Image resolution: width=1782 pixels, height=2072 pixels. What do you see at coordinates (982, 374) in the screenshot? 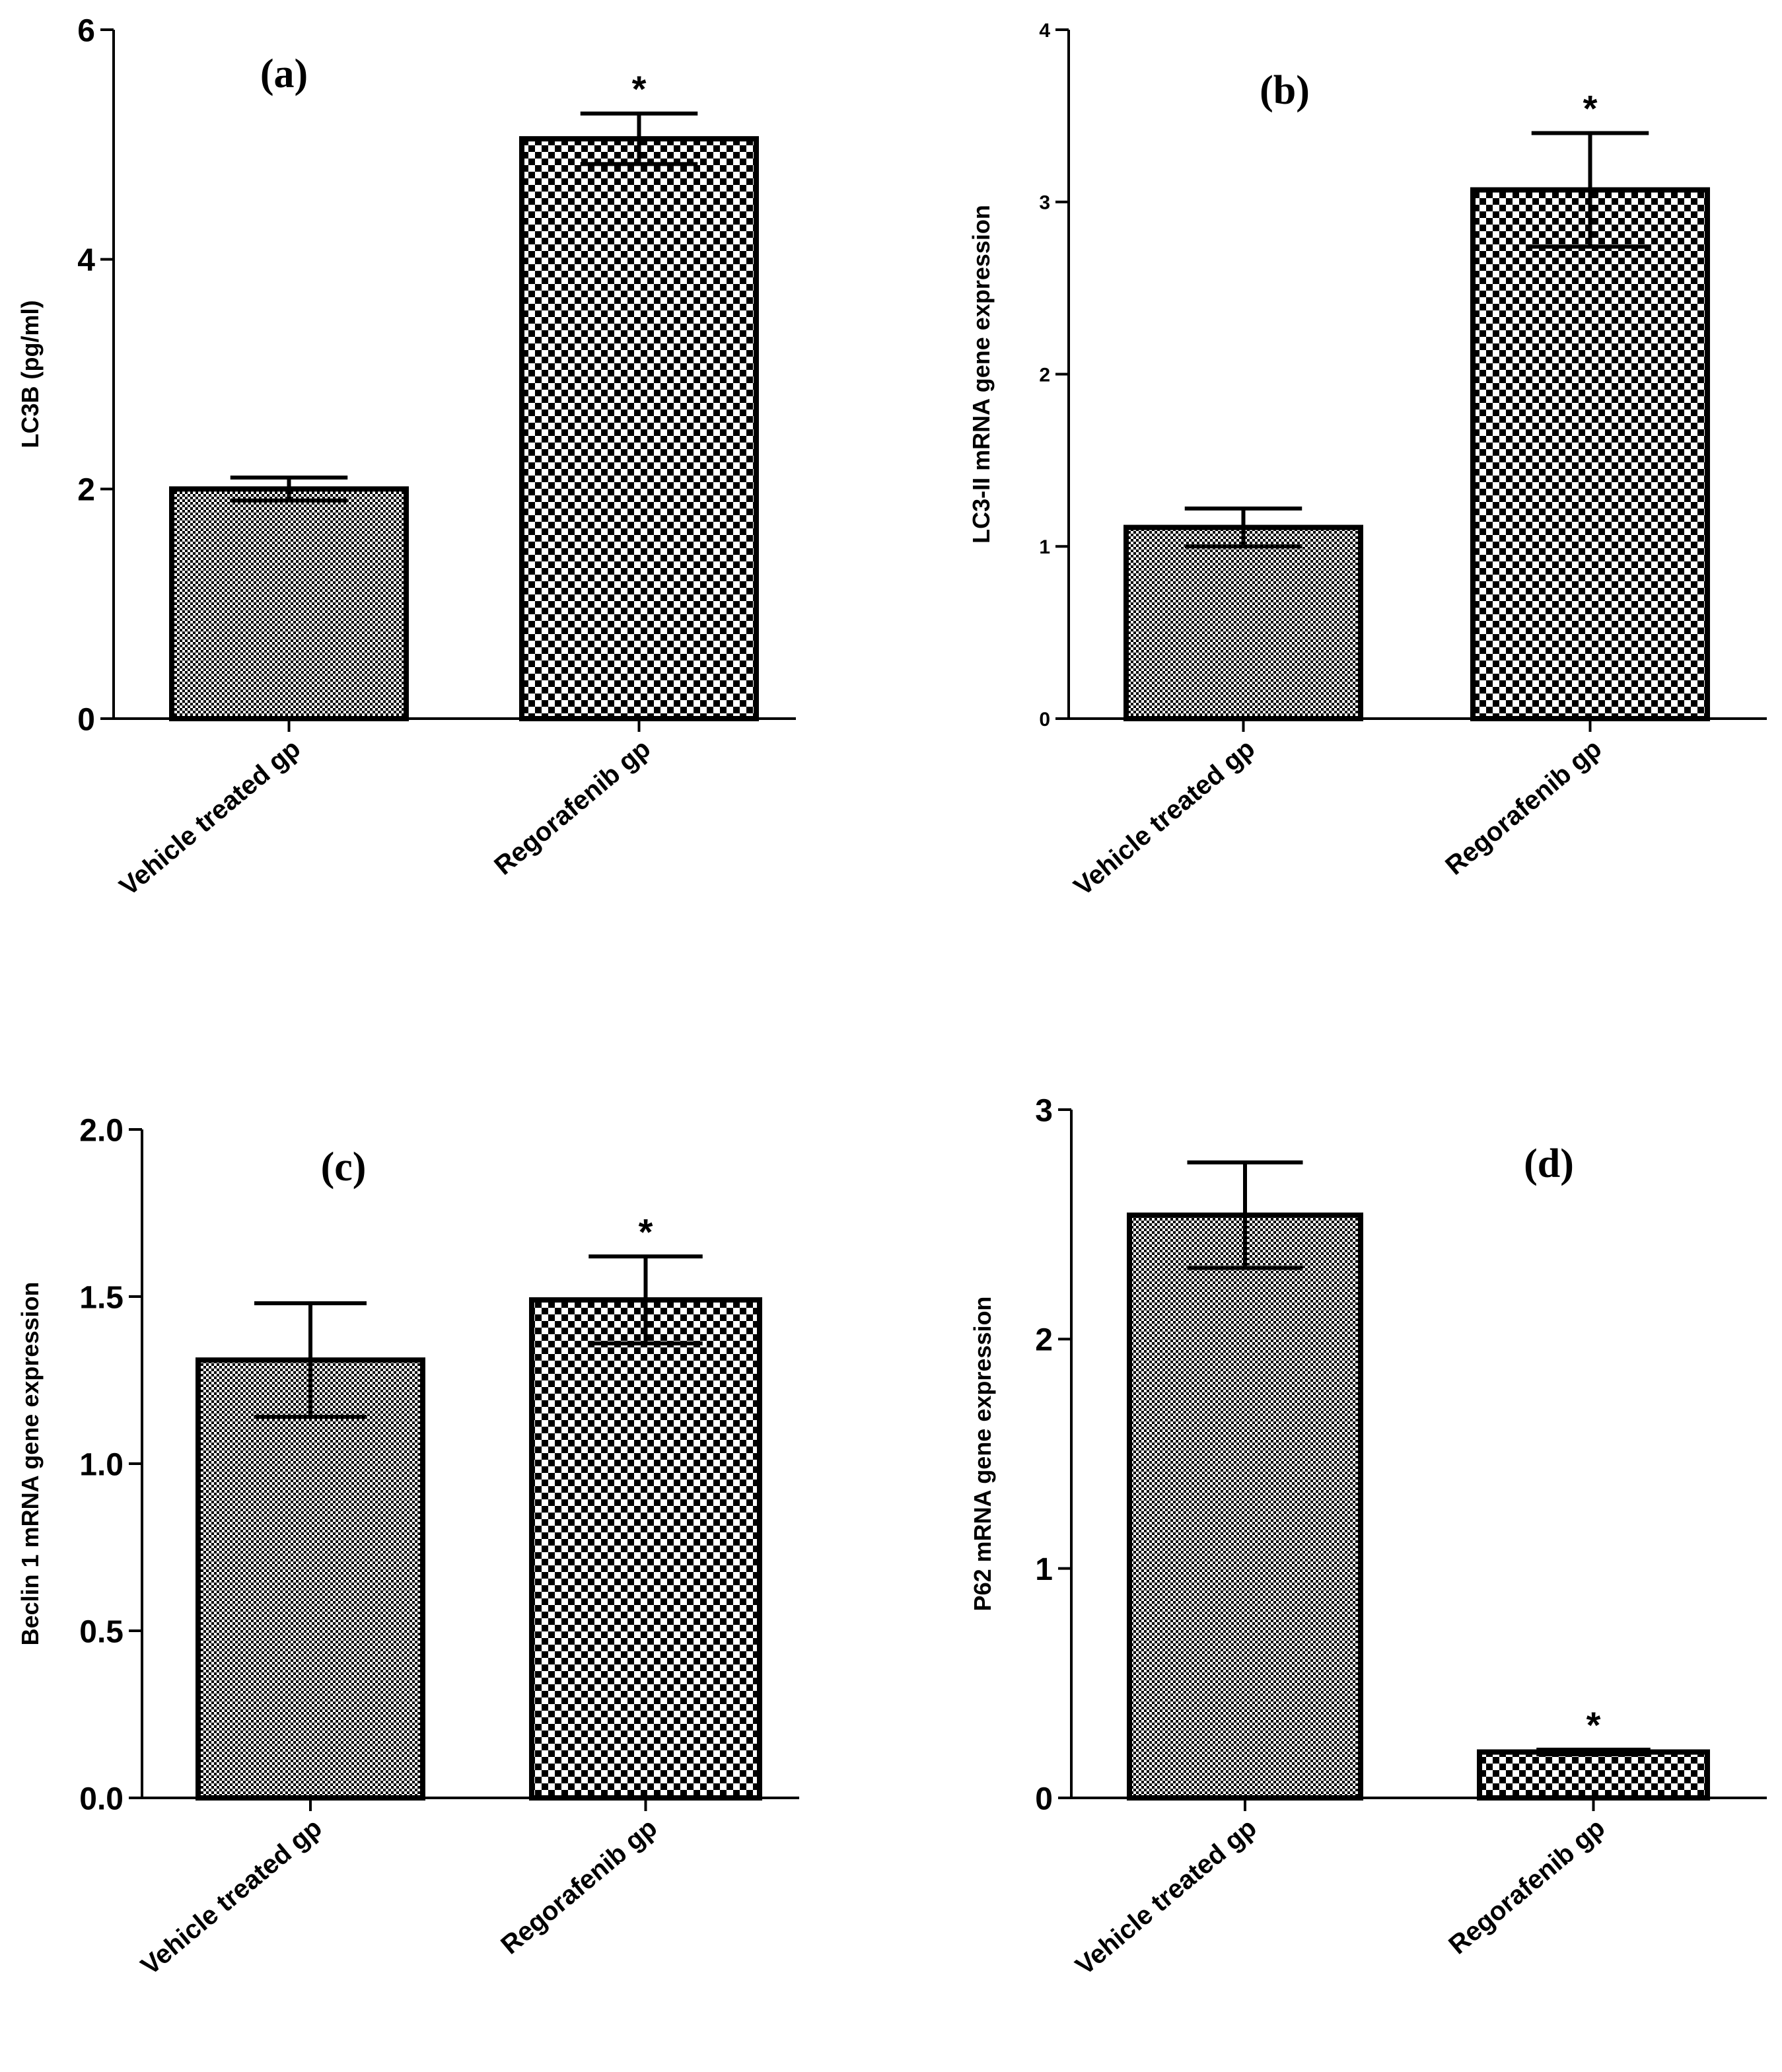
I see `y-axis-title: LC3-II mRNA gene expression` at bounding box center [982, 374].